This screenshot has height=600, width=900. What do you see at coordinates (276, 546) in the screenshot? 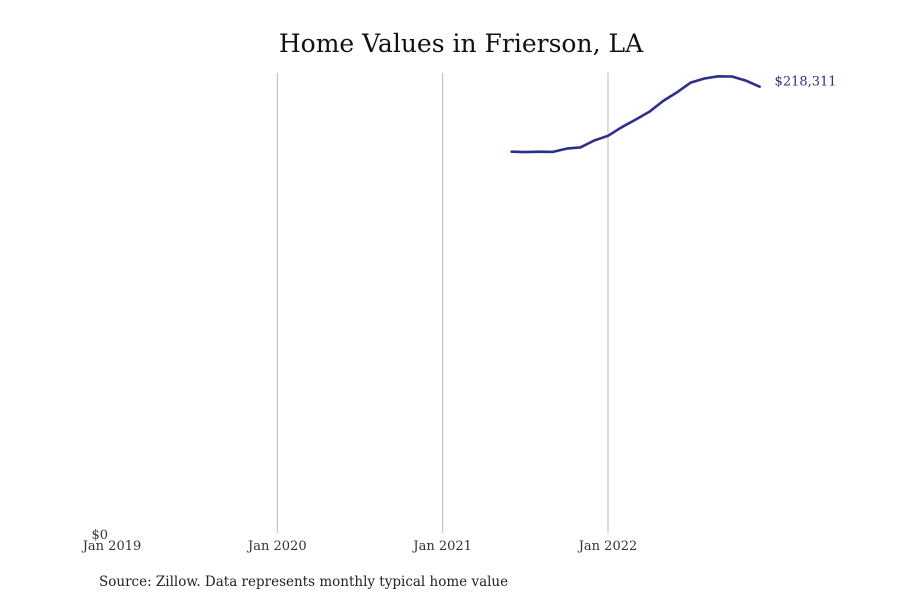
I see `x-tick-label: Jan 2020` at bounding box center [276, 546].